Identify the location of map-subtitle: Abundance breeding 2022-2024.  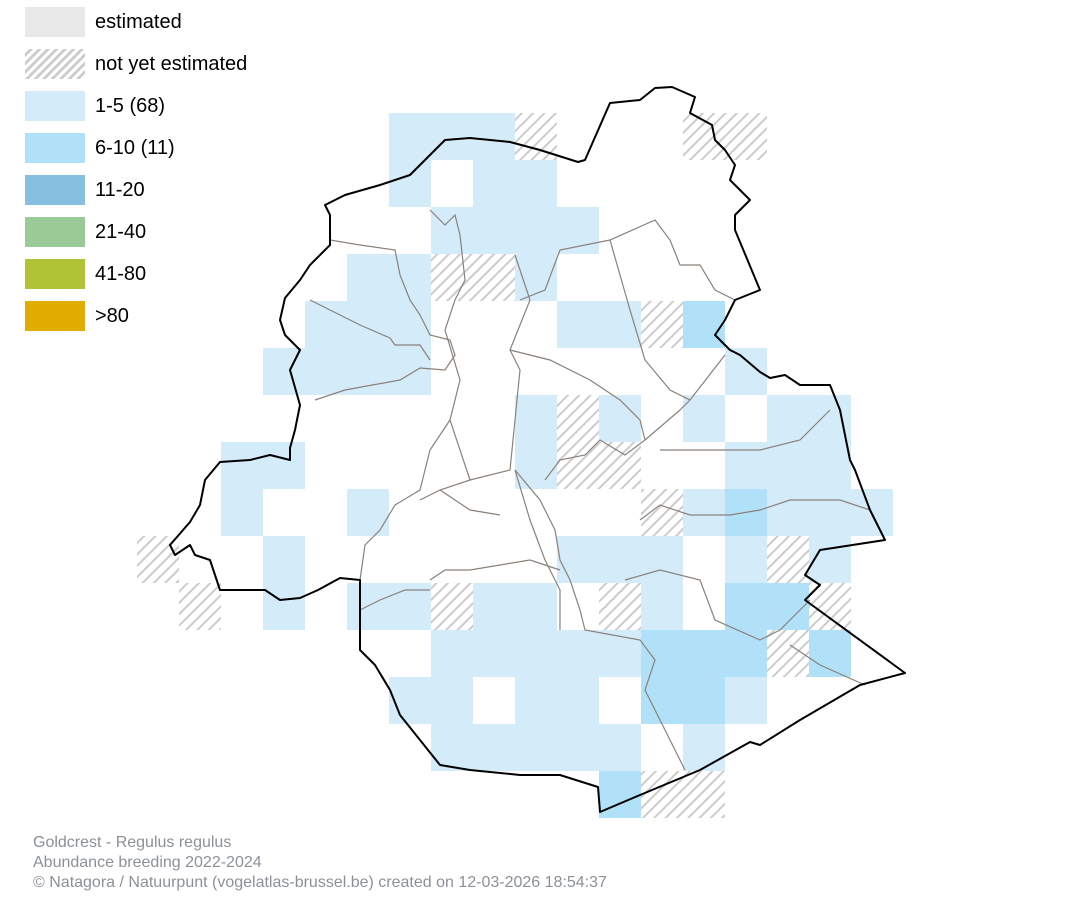
(147, 862).